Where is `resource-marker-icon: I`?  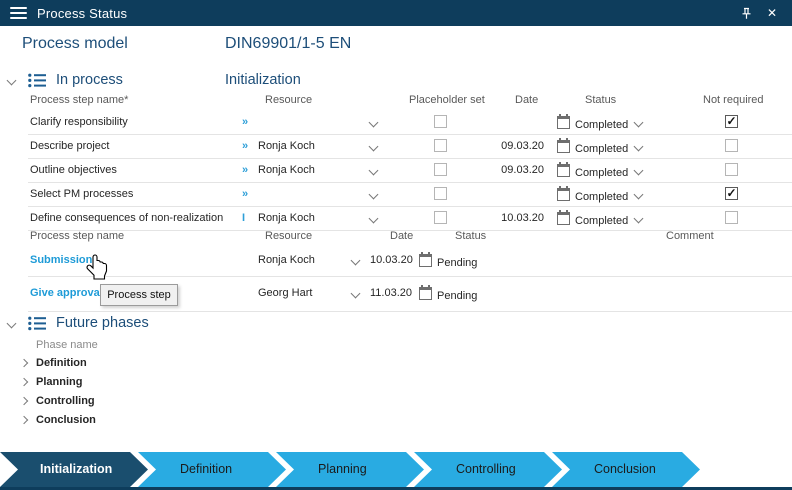 resource-marker-icon: I is located at coordinates (244, 218).